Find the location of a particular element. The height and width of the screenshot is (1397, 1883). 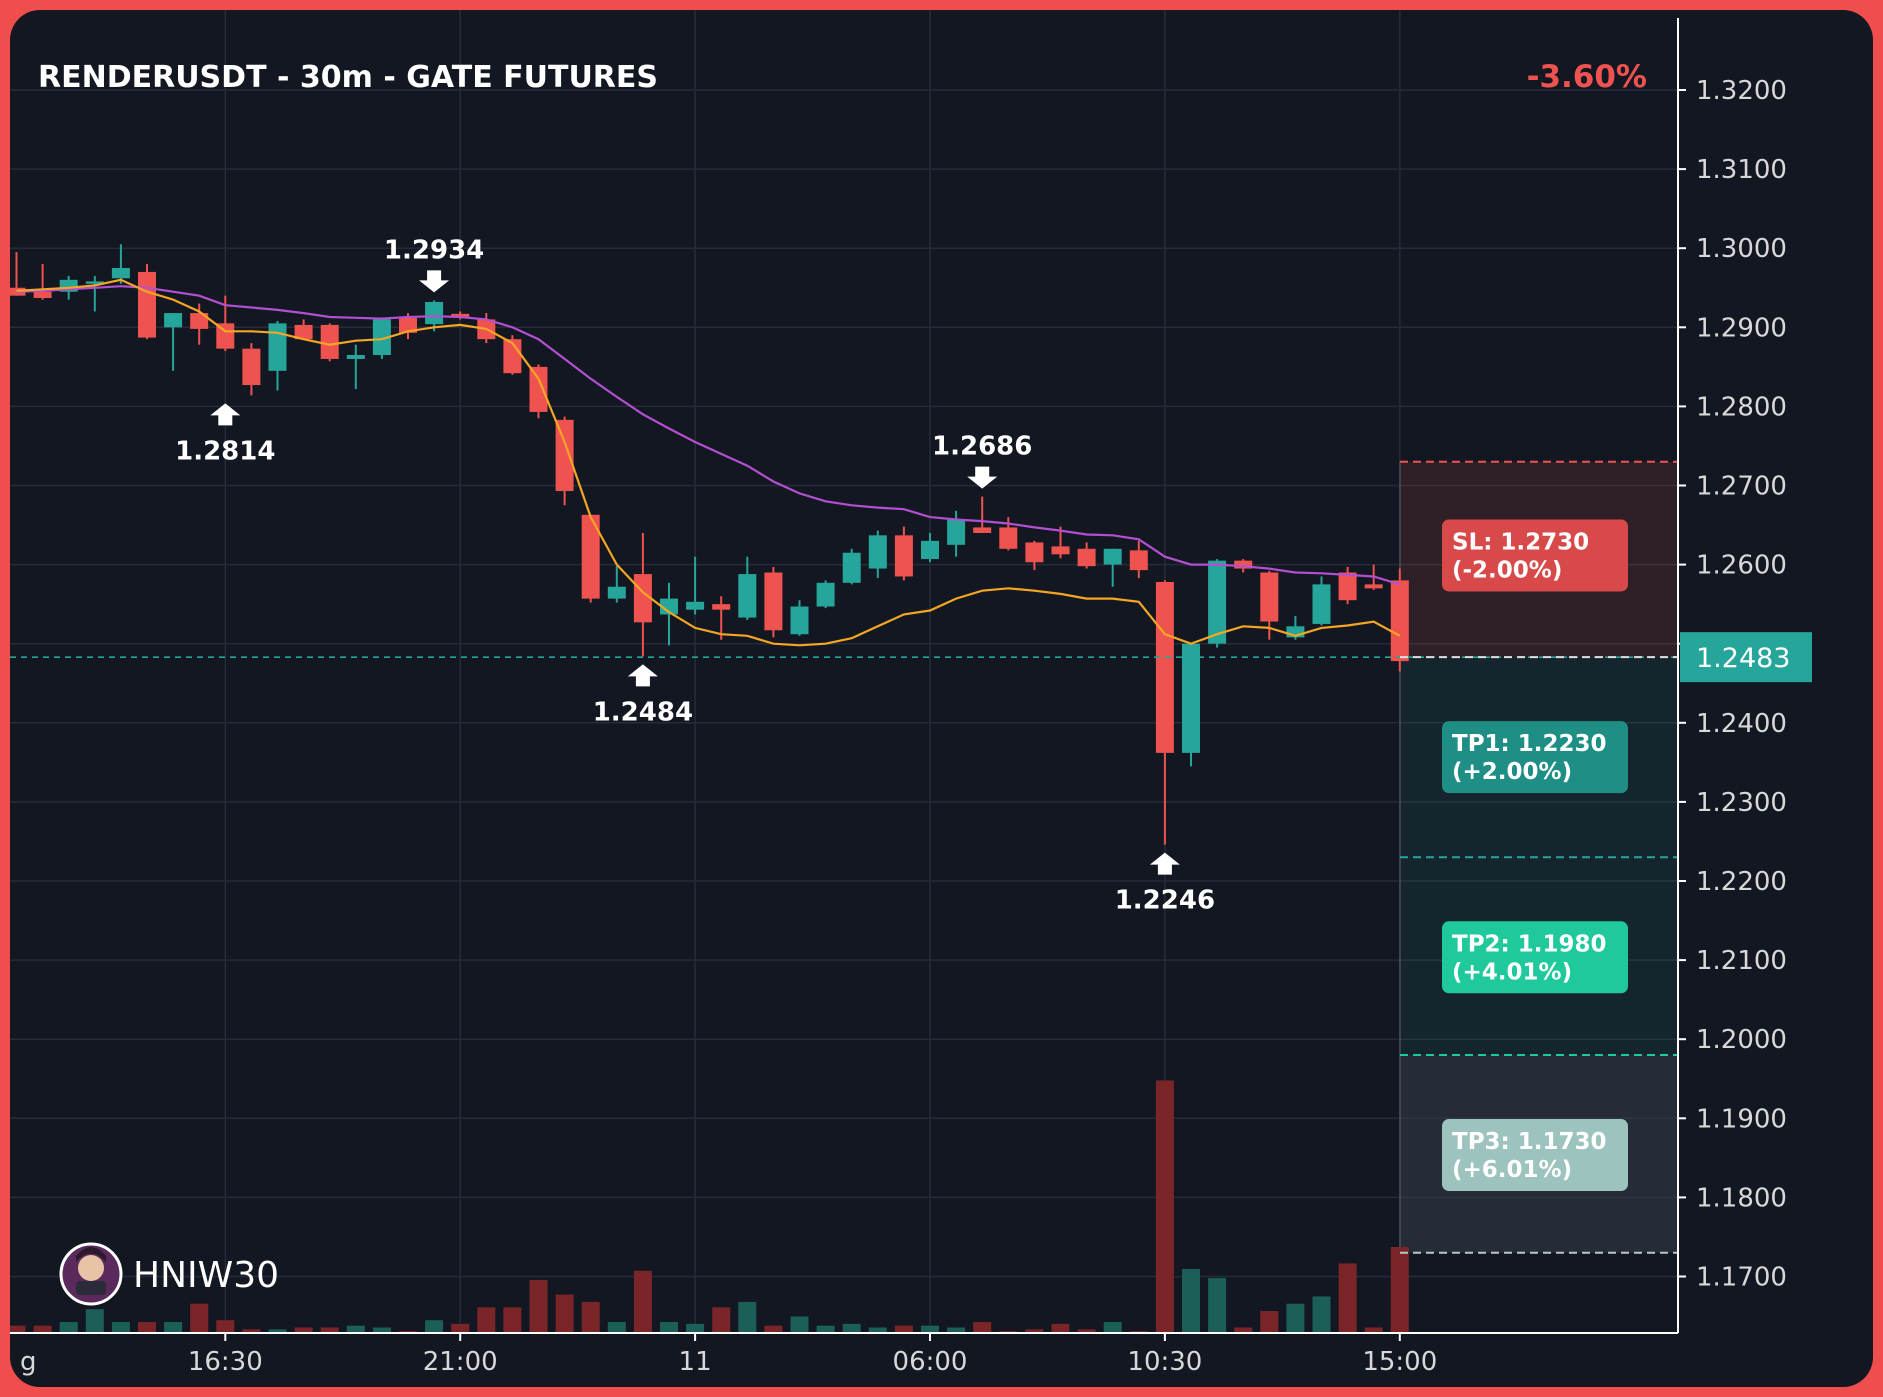

x-tick-label: 10:30 is located at coordinates (1164, 1362).